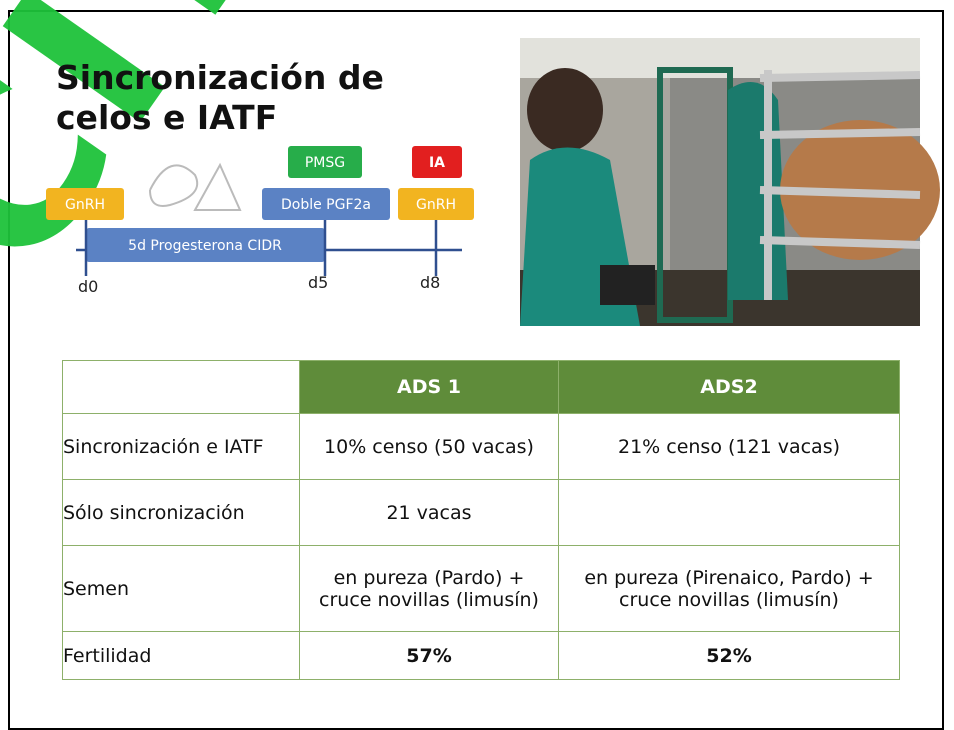 The width and height of the screenshot is (954, 730). I want to click on row: Fertilidad 57% 52%, so click(481, 655).